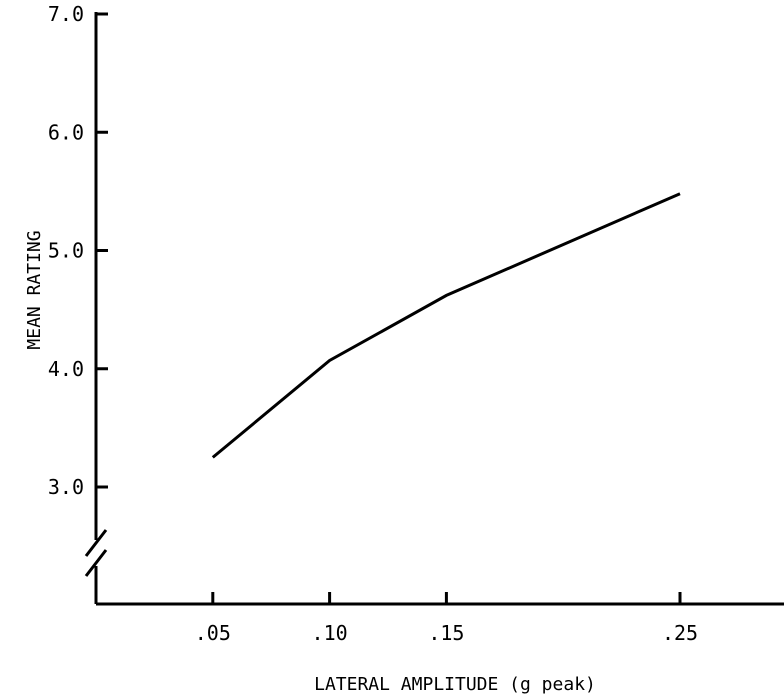 This screenshot has width=784, height=700. What do you see at coordinates (680, 633) in the screenshot?
I see `x-tick-label: .25` at bounding box center [680, 633].